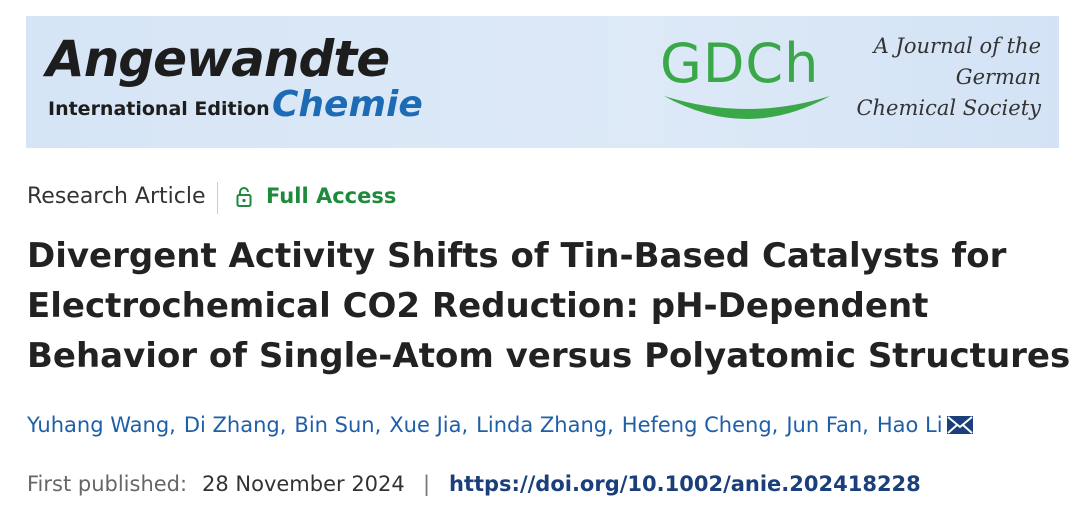  I want to click on journal-subname: Chemie, so click(347, 104).